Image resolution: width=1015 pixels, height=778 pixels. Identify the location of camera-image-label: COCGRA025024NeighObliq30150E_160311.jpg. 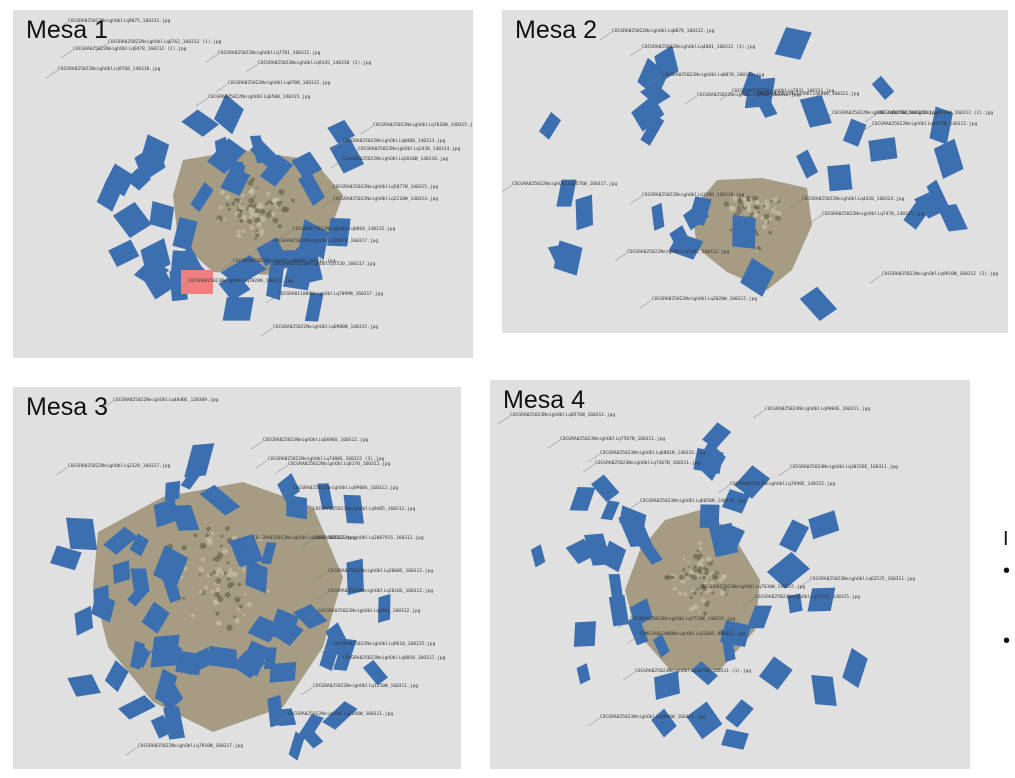
(844, 467).